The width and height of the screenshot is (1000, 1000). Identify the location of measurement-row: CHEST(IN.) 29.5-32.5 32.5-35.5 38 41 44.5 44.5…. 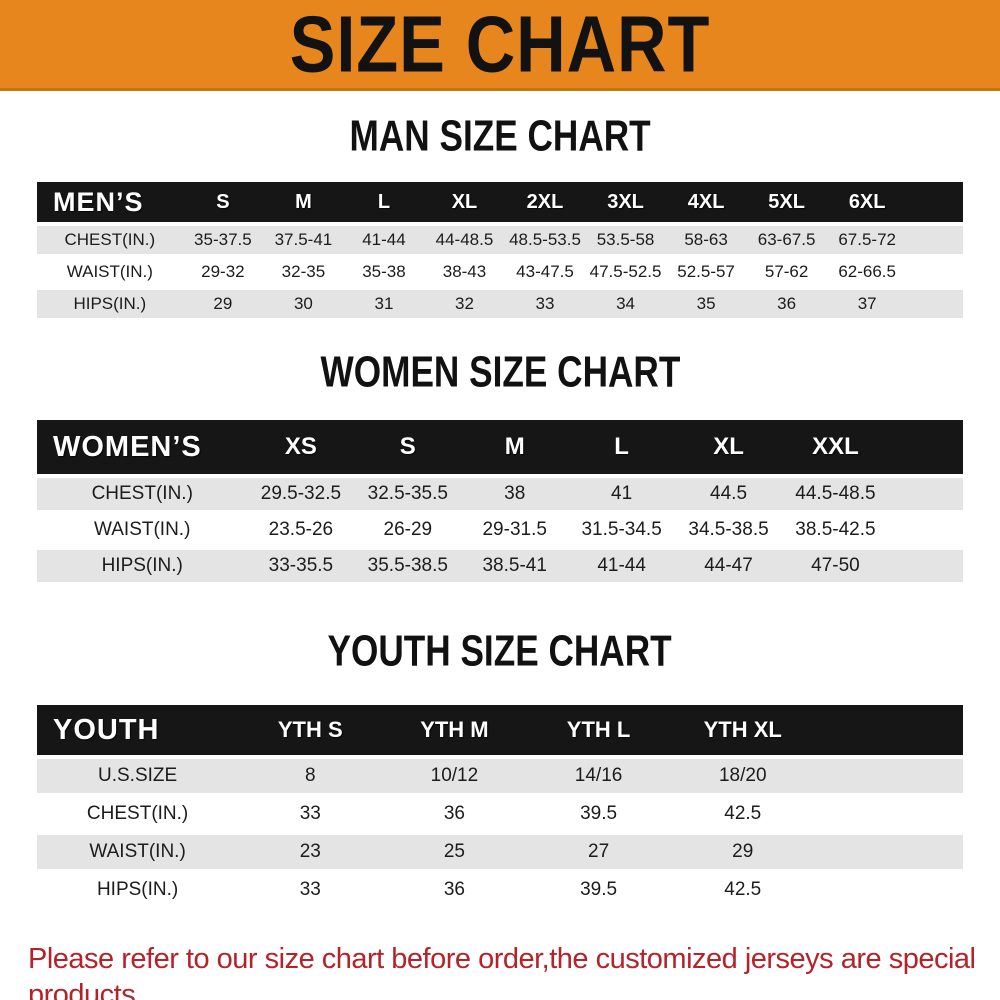
(500, 494).